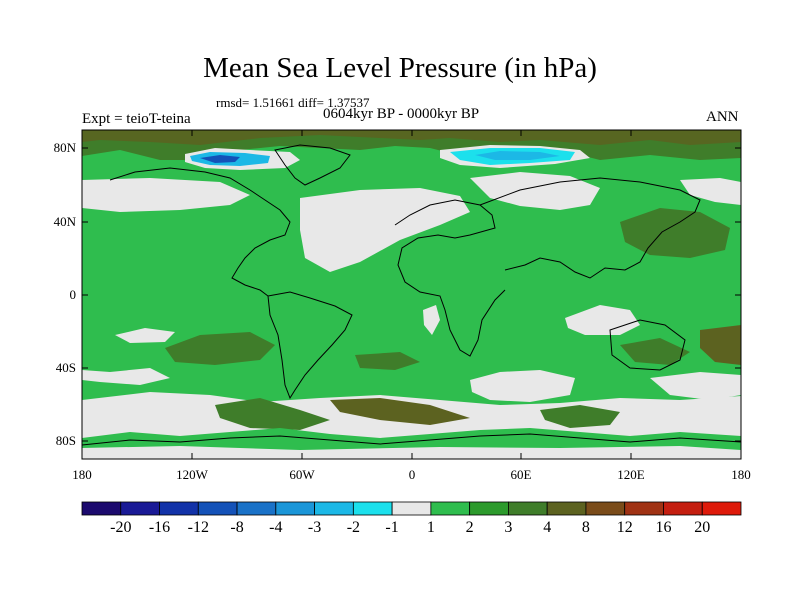 The height and width of the screenshot is (600, 800). What do you see at coordinates (508, 527) in the screenshot?
I see `colorbar-label: 3` at bounding box center [508, 527].